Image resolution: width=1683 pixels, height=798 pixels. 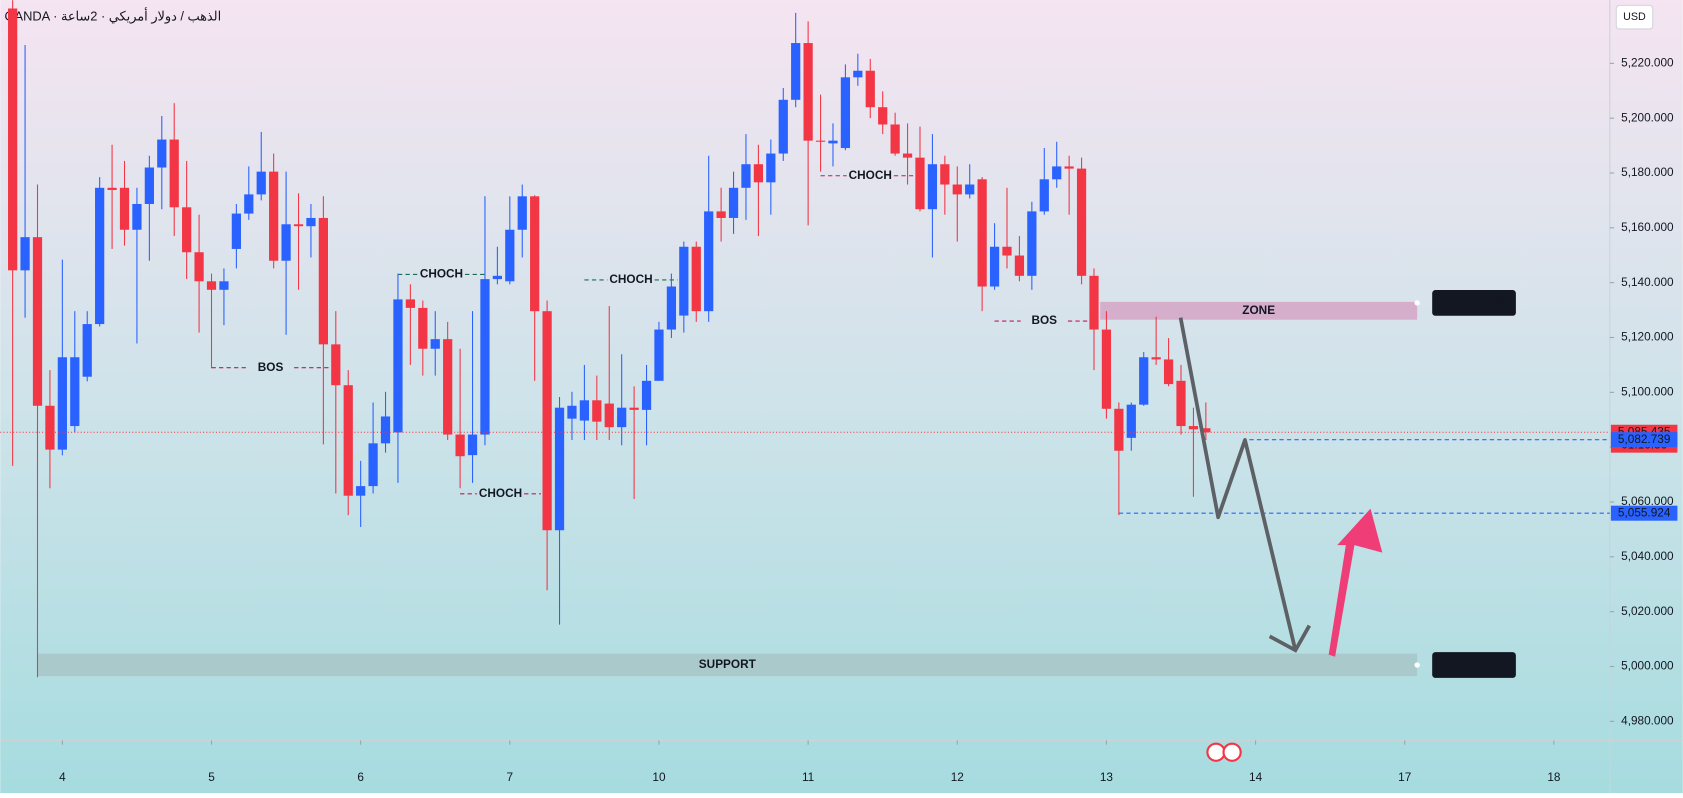 I want to click on currency-box, so click(x=1634, y=17).